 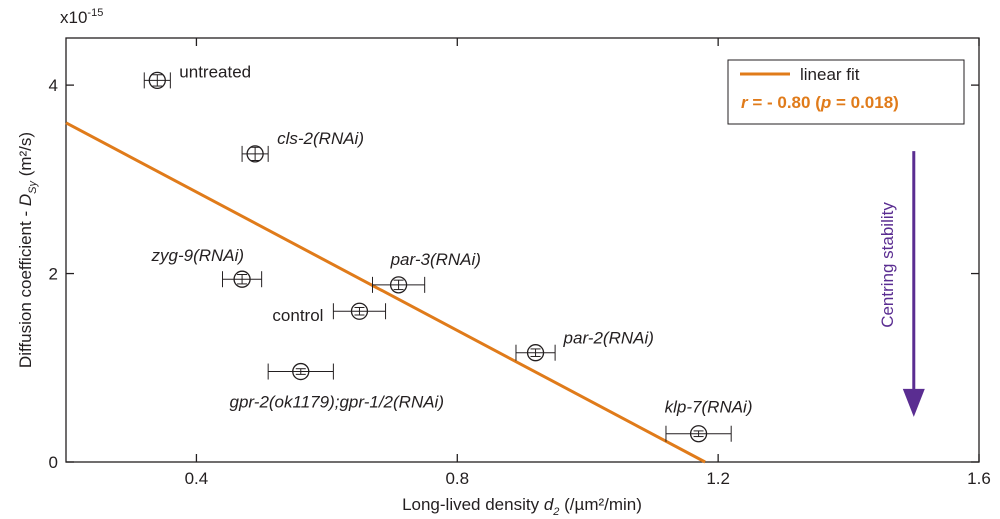 I want to click on legend-stat: r = - 0.80 (p = 0.018), so click(x=820, y=102).